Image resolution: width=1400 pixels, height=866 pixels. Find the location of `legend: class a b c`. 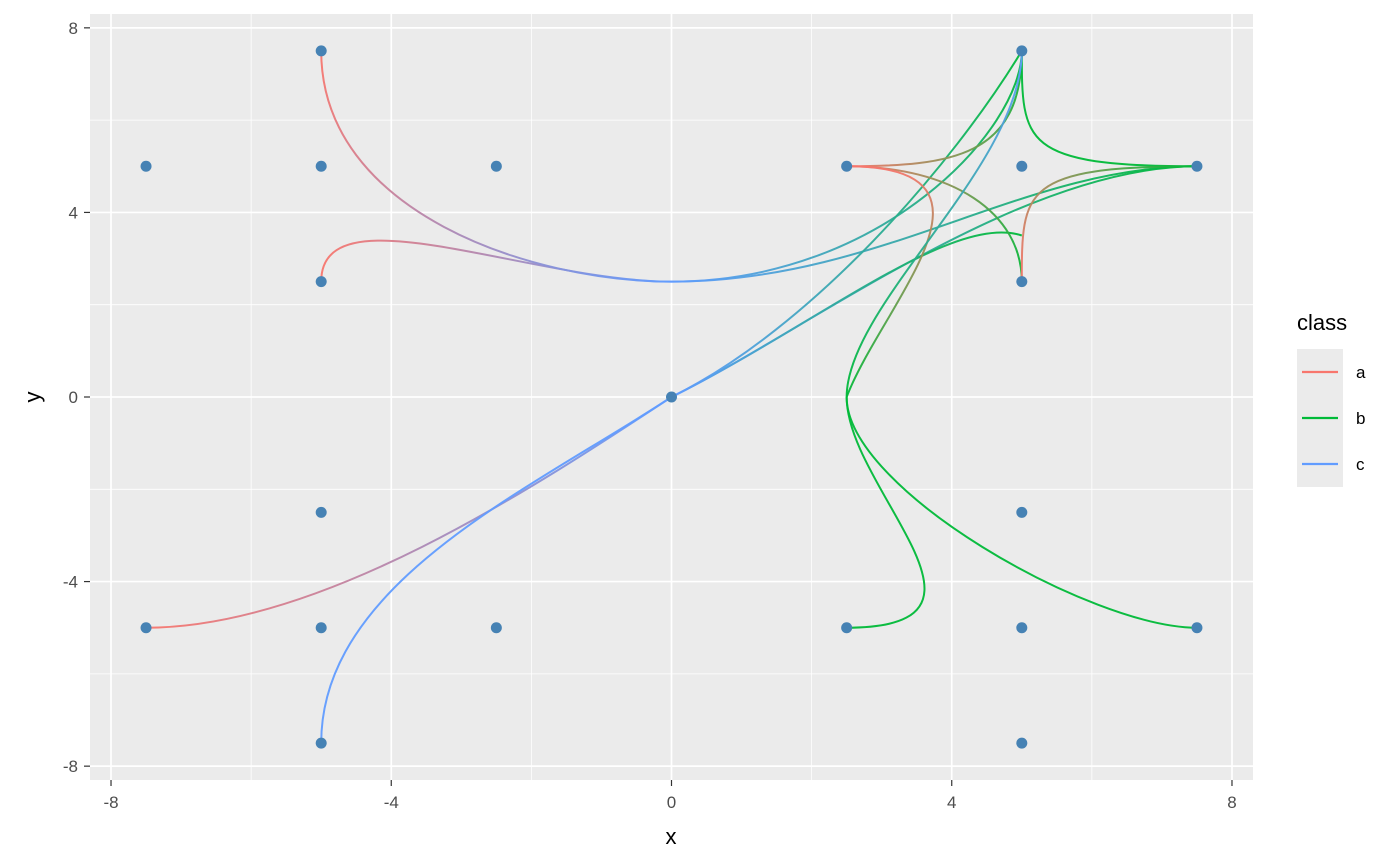

legend: class a b c is located at coordinates (1331, 398).